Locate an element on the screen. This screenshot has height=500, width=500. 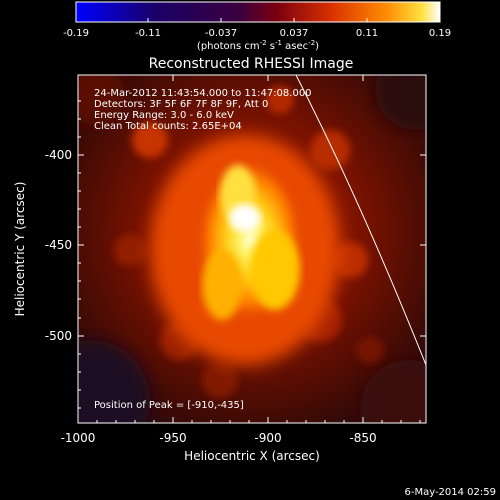
peak-position: Position of Peak = [-910,-435] is located at coordinates (169, 405).